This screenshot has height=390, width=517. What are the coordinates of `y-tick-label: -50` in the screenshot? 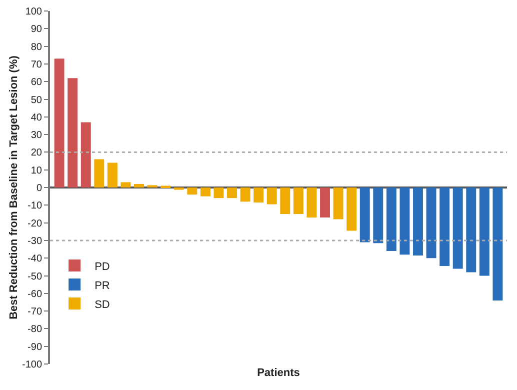 It's located at (35, 276).